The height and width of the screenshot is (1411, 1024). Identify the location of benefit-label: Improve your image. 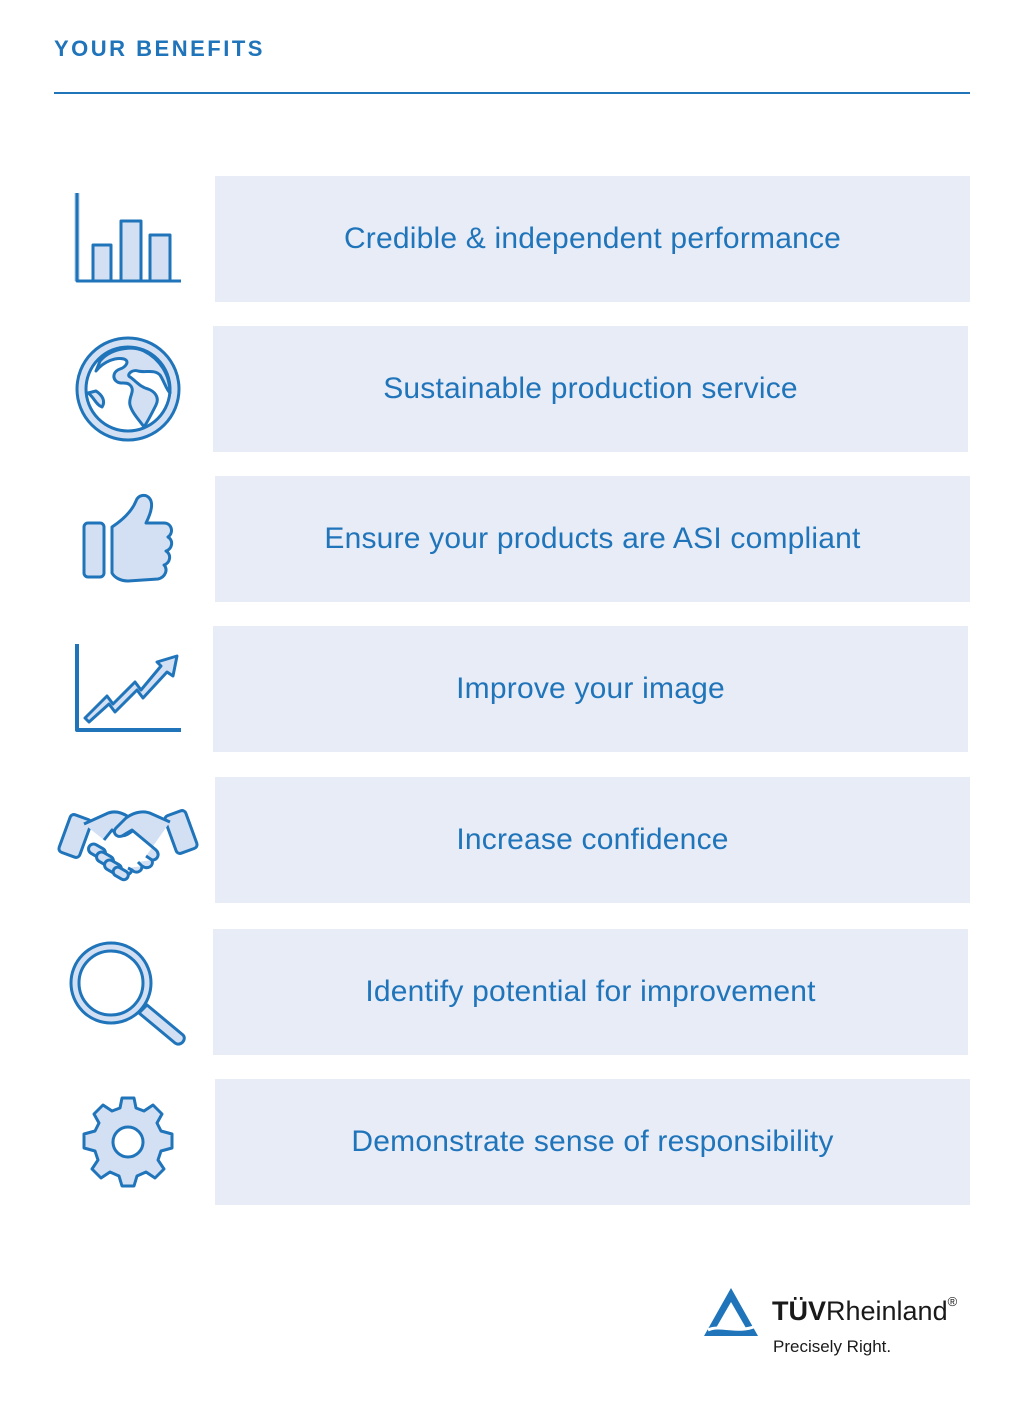
(590, 688).